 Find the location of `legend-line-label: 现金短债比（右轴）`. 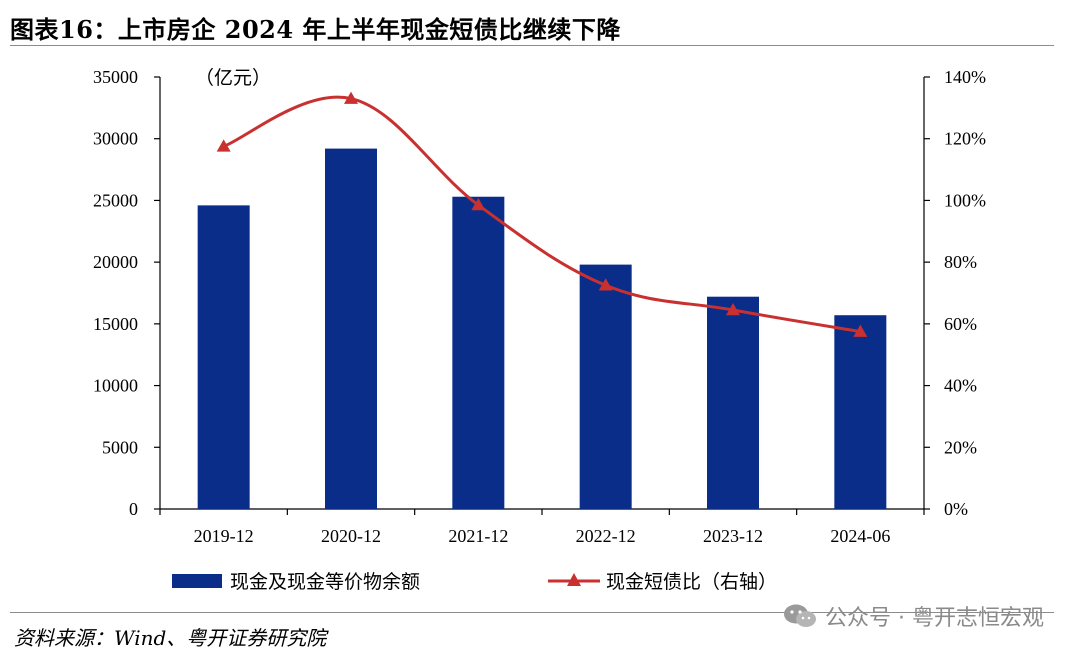

legend-line-label: 现金短债比（右轴） is located at coordinates (691, 582).